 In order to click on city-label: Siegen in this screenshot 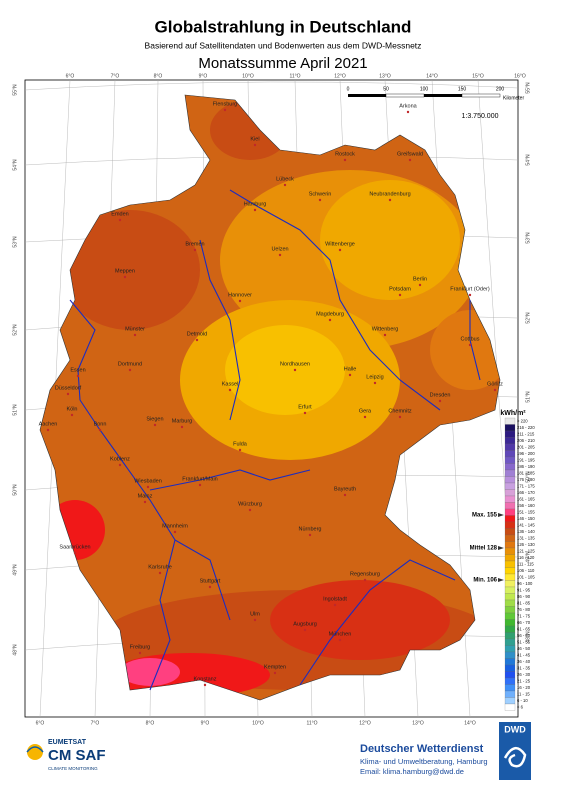, I will do `click(154, 419)`.